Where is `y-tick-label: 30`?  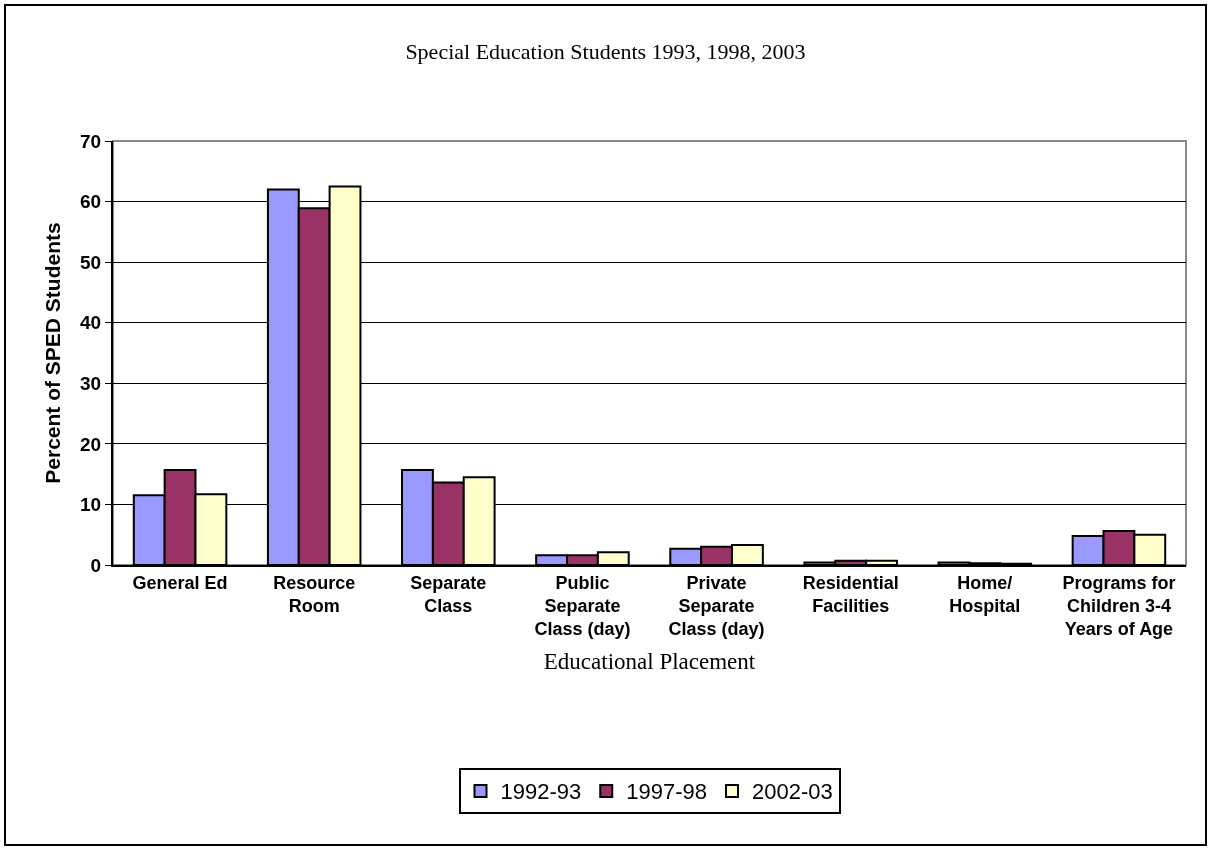
y-tick-label: 30 is located at coordinates (91, 383).